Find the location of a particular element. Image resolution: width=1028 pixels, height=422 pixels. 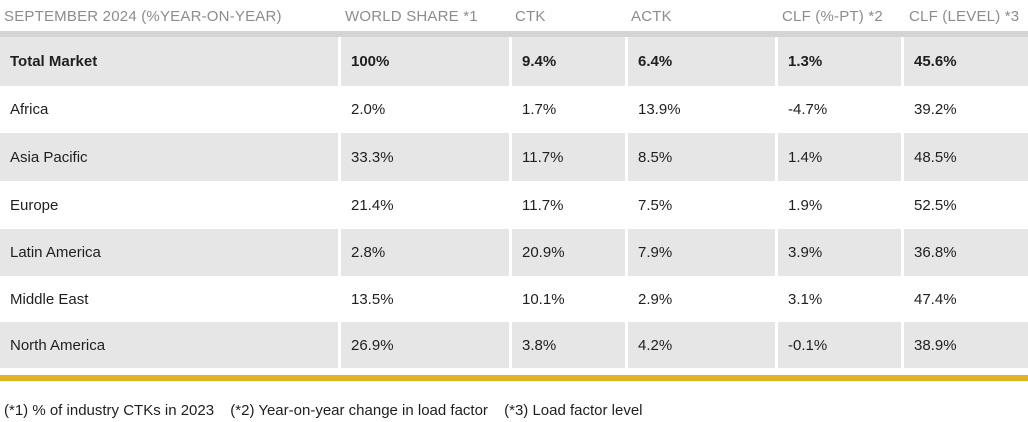

cell-clf-level: 38.9% is located at coordinates (966, 345).